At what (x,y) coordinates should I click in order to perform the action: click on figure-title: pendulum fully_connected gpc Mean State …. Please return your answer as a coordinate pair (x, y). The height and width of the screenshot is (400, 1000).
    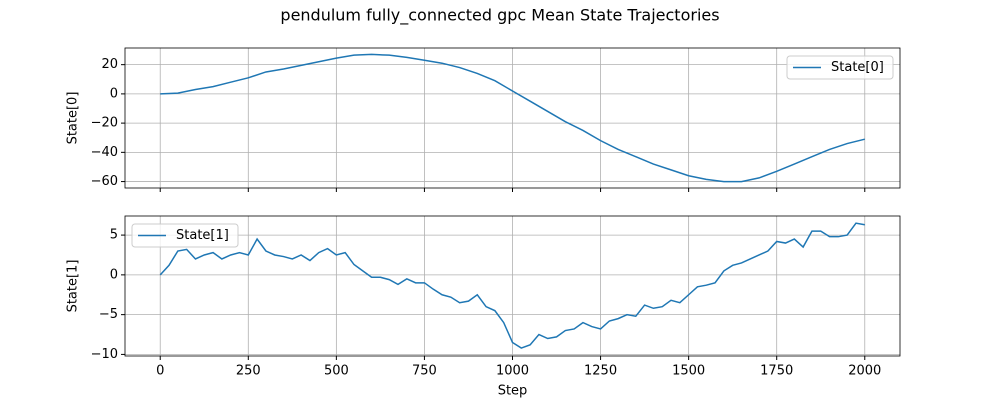
    Looking at the image, I should click on (499, 16).